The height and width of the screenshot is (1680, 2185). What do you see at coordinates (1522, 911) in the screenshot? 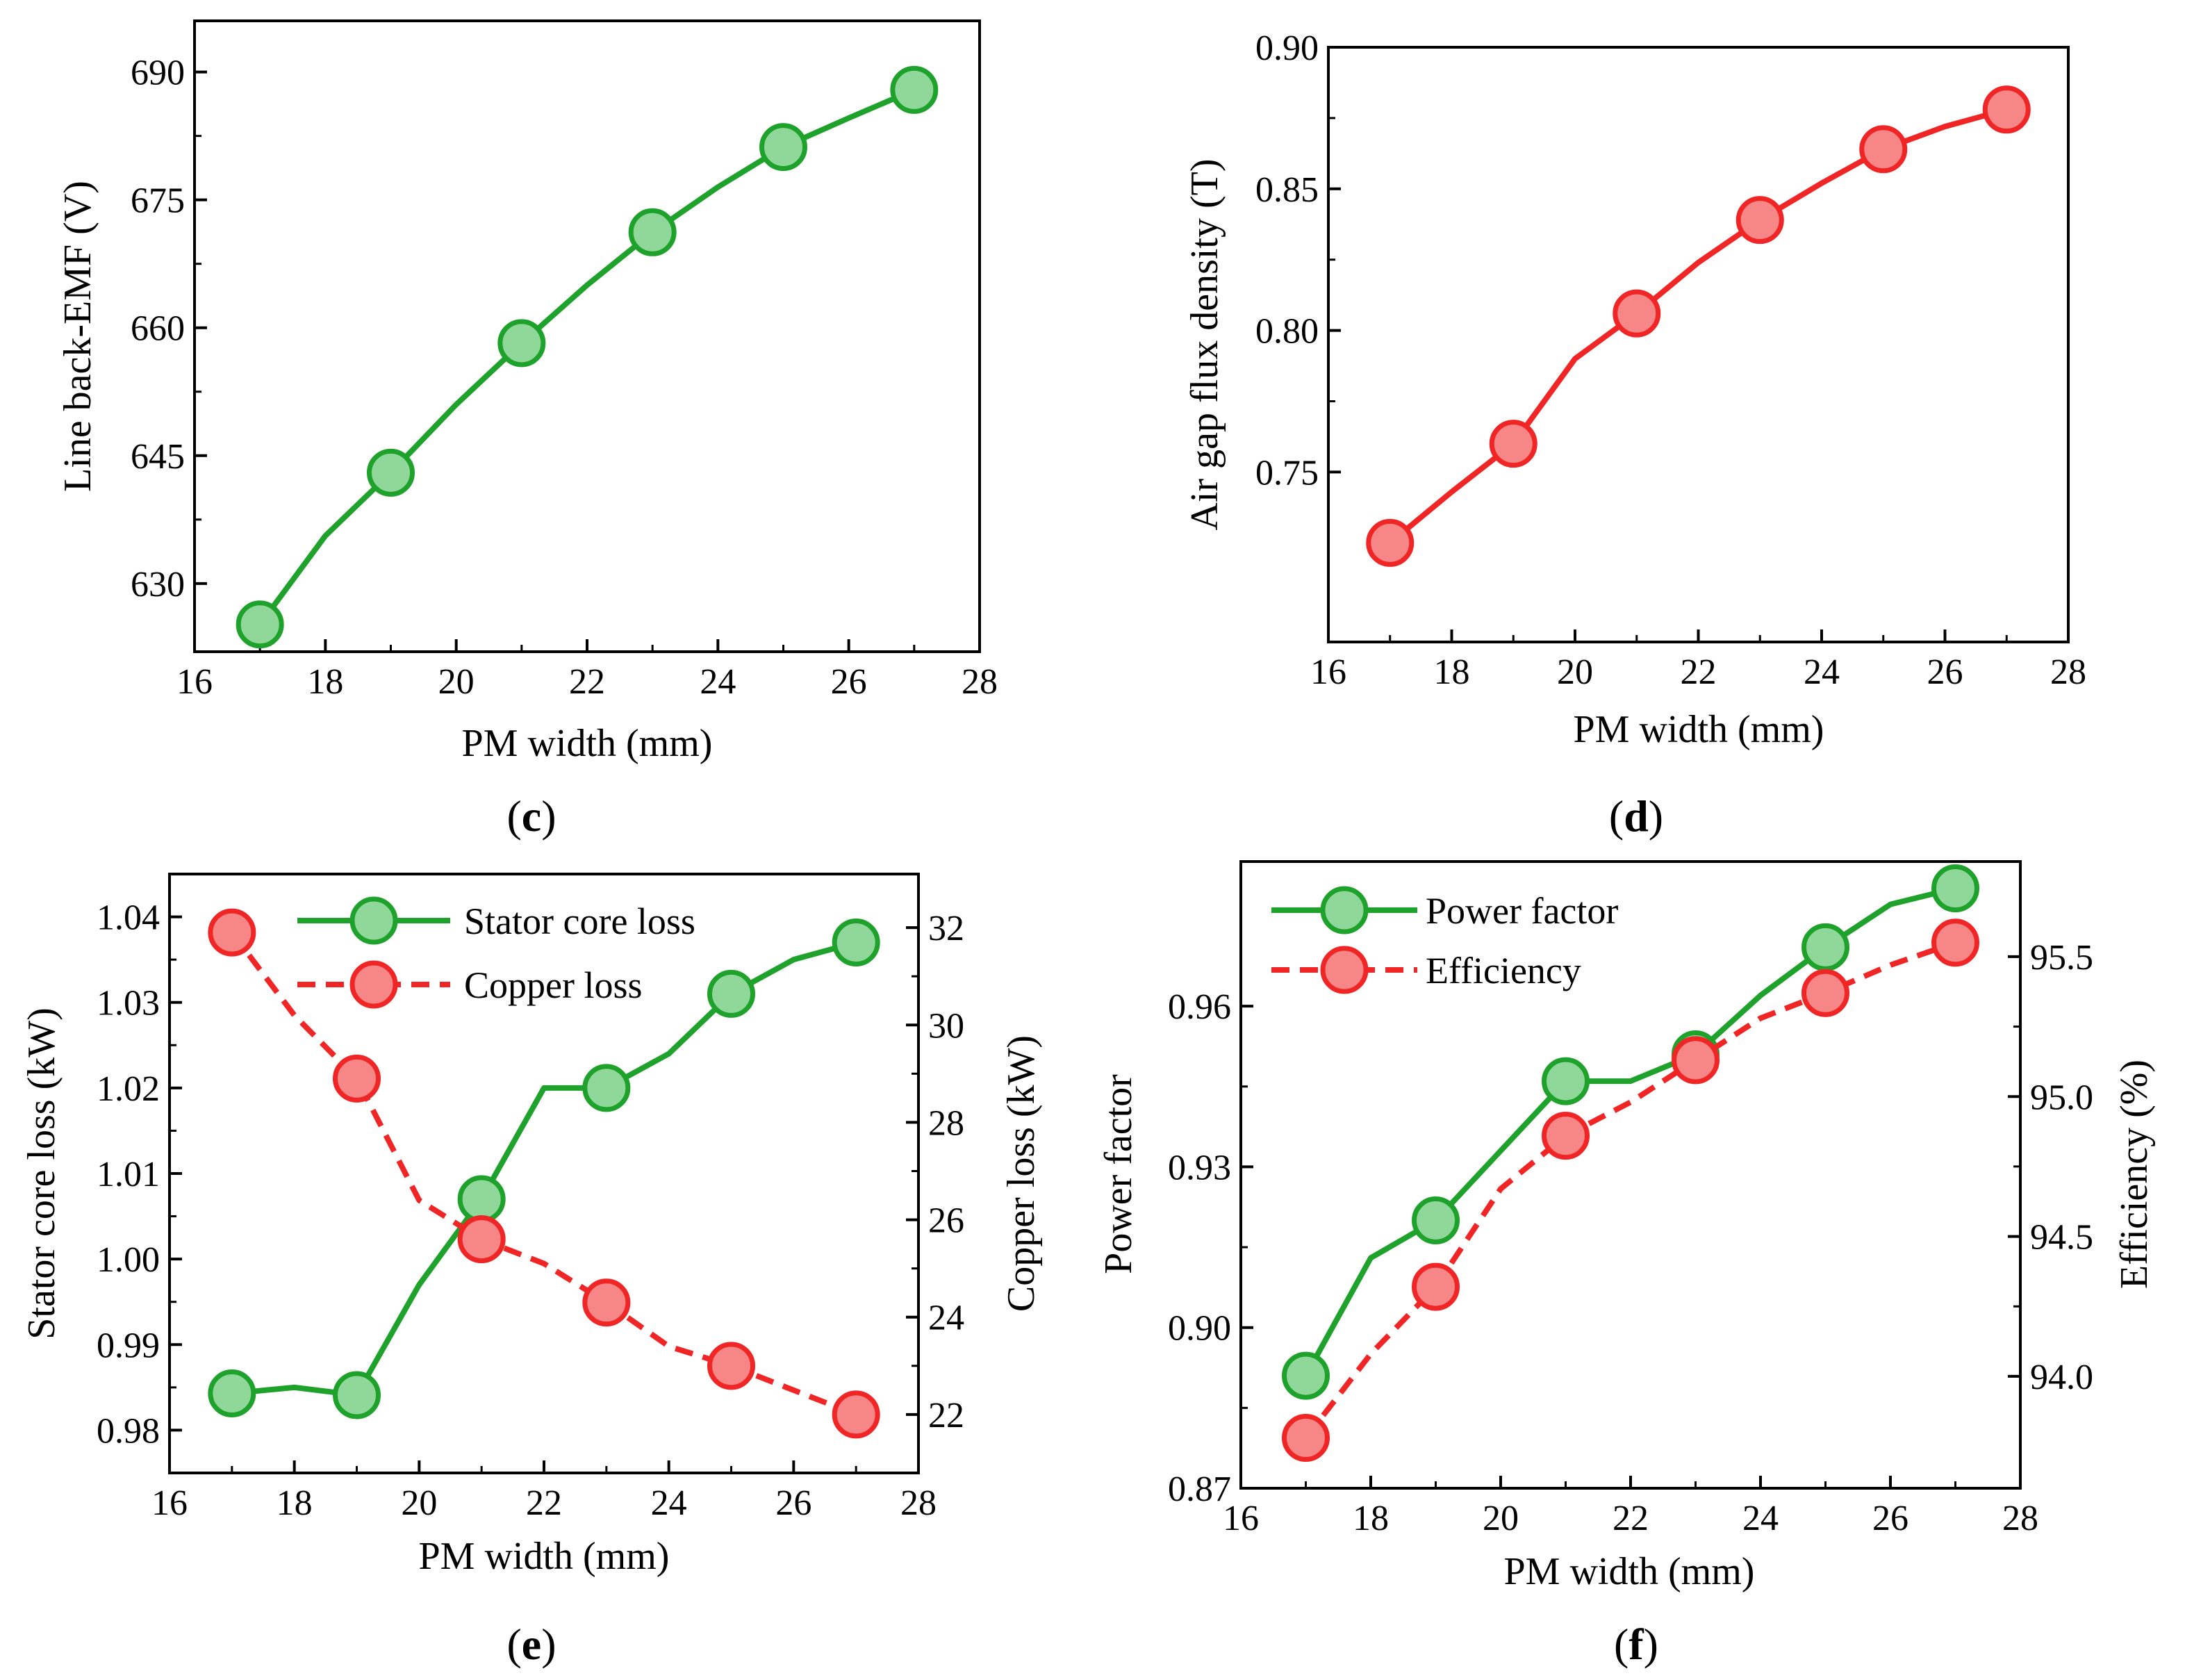
I see `legend-label: Power factor` at bounding box center [1522, 911].